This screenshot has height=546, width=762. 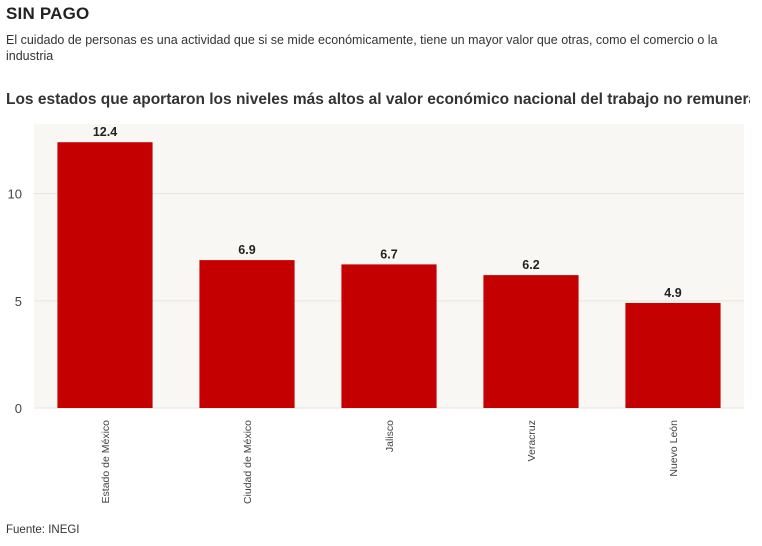 What do you see at coordinates (18, 301) in the screenshot?
I see `y-tick-label: 5` at bounding box center [18, 301].